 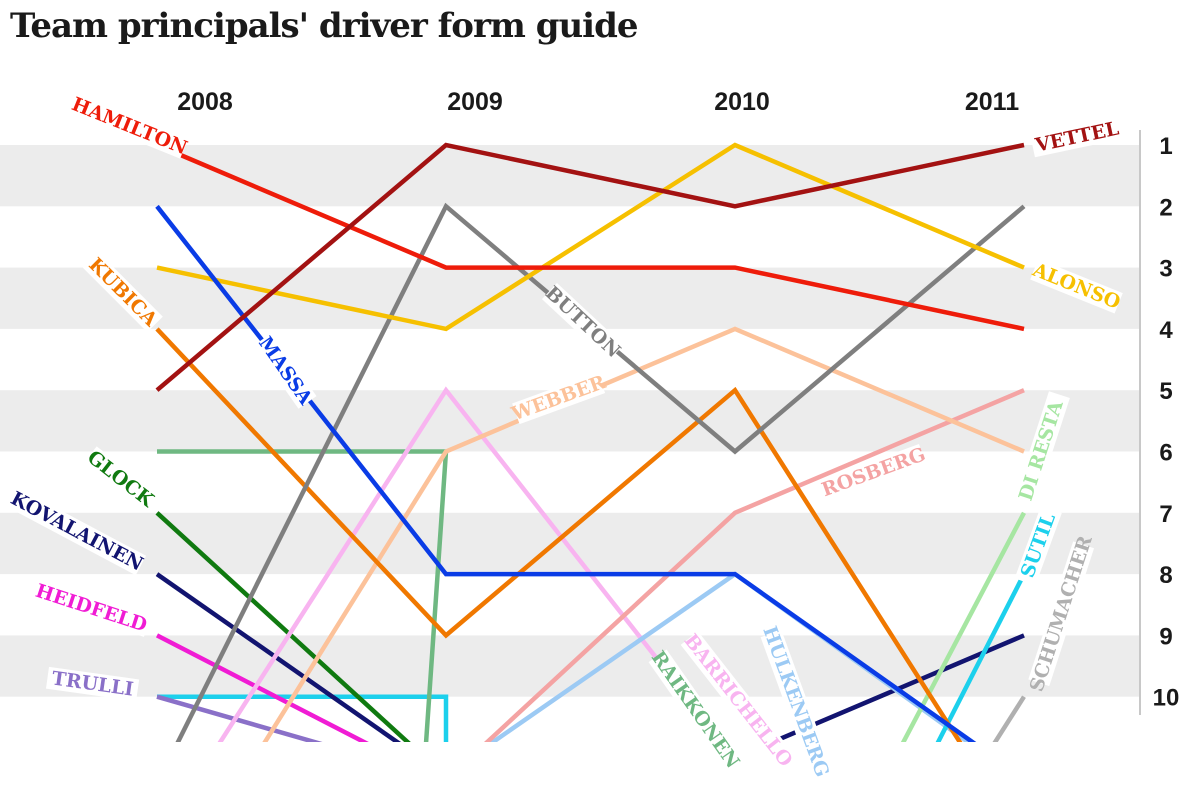 I want to click on y-tick-label: 7, so click(x=1165, y=514).